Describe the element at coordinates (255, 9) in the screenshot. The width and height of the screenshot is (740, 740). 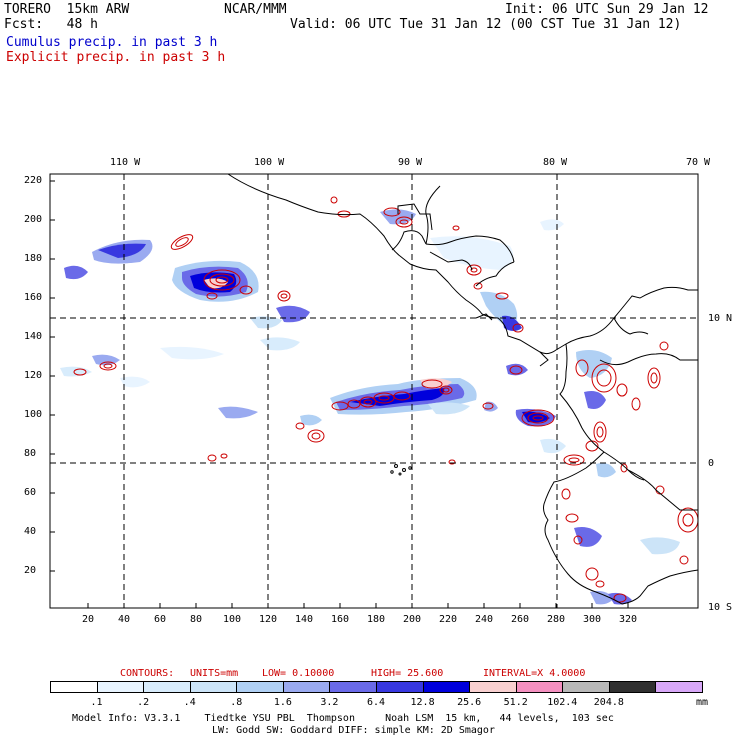
I see `center-label: NCAR/MMM` at that location.